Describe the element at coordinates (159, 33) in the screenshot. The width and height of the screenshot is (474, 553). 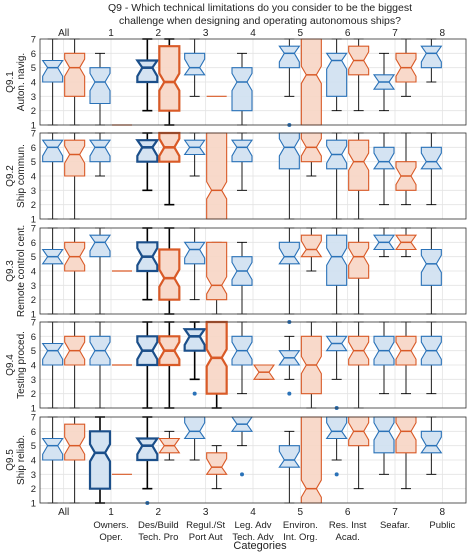
I see `category-top-label: 2` at that location.